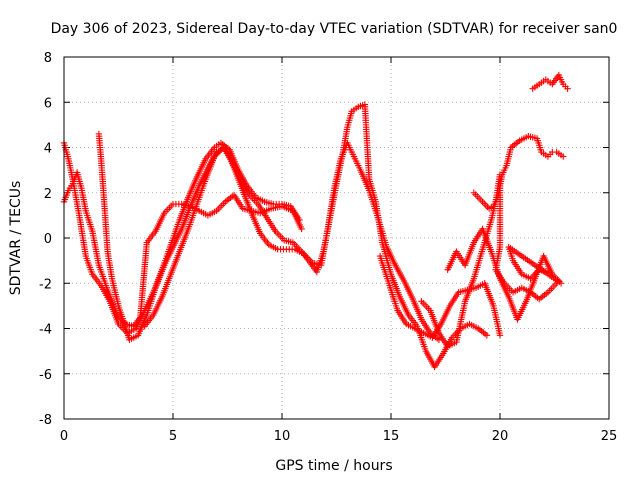 This screenshot has width=640, height=480. What do you see at coordinates (45, 420) in the screenshot?
I see `y-tick-label: -8` at bounding box center [45, 420].